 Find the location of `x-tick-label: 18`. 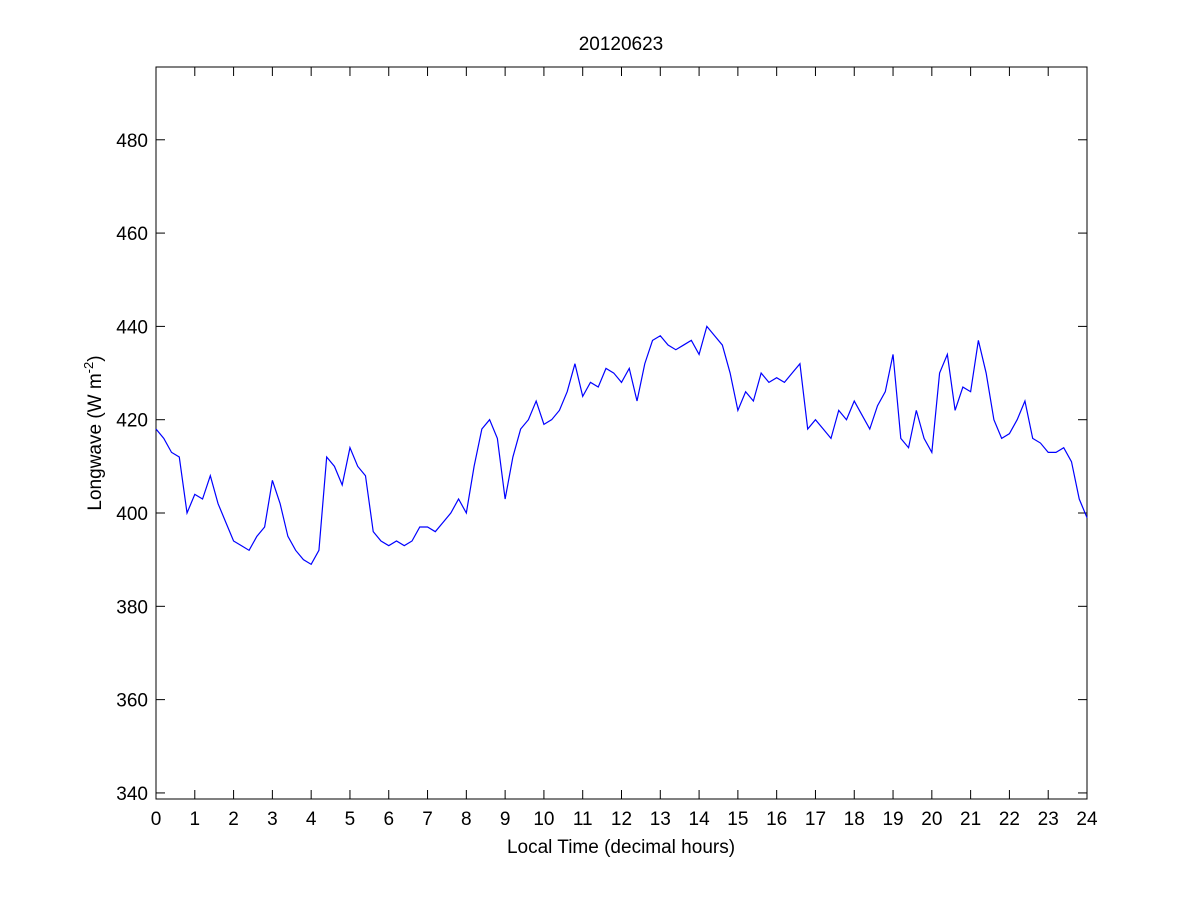

x-tick-label: 18 is located at coordinates (854, 819).